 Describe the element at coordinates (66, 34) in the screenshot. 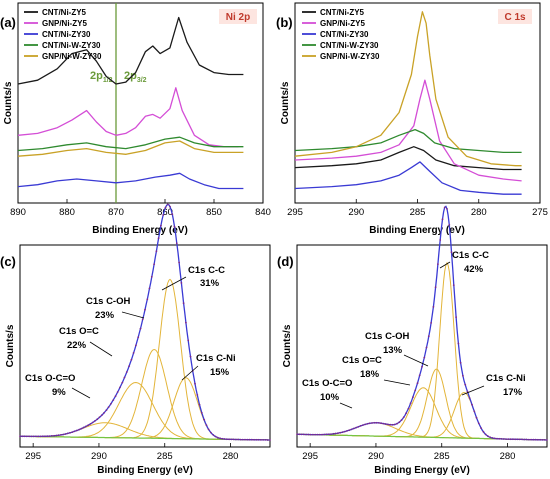

I see `panel-a-legend-item-cnt-ni-zy30: CNT/Ni-ZY30` at that location.